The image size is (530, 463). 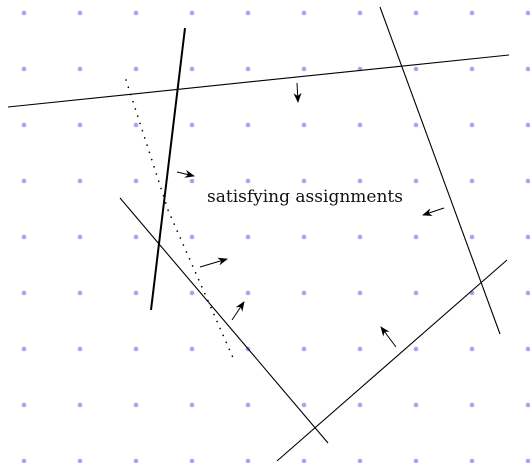 I want to click on region-label: satisfying assignments, so click(x=305, y=197).